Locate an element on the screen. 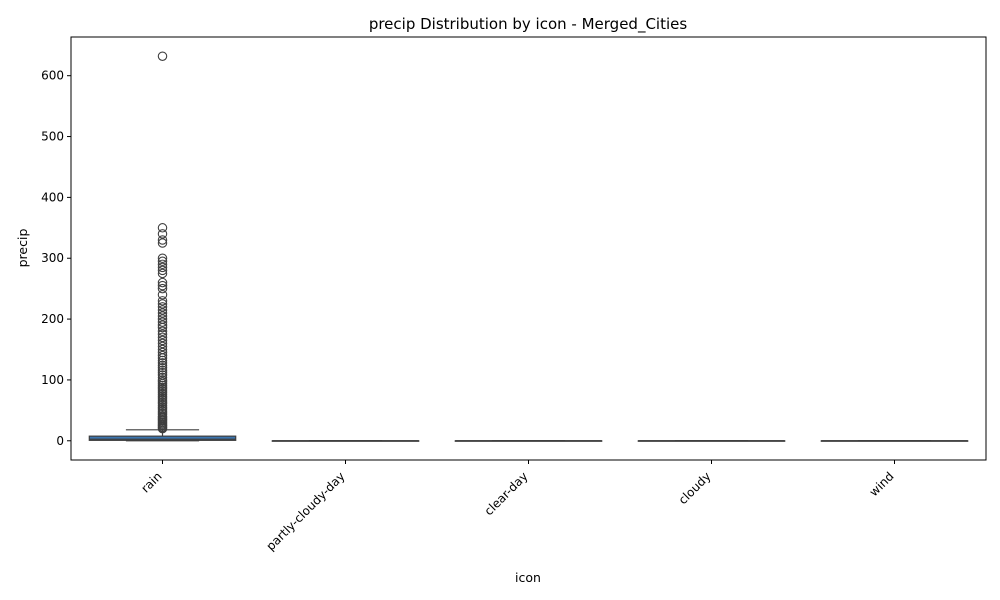 The image size is (1000, 600). box-group-wind is located at coordinates (894, 441).